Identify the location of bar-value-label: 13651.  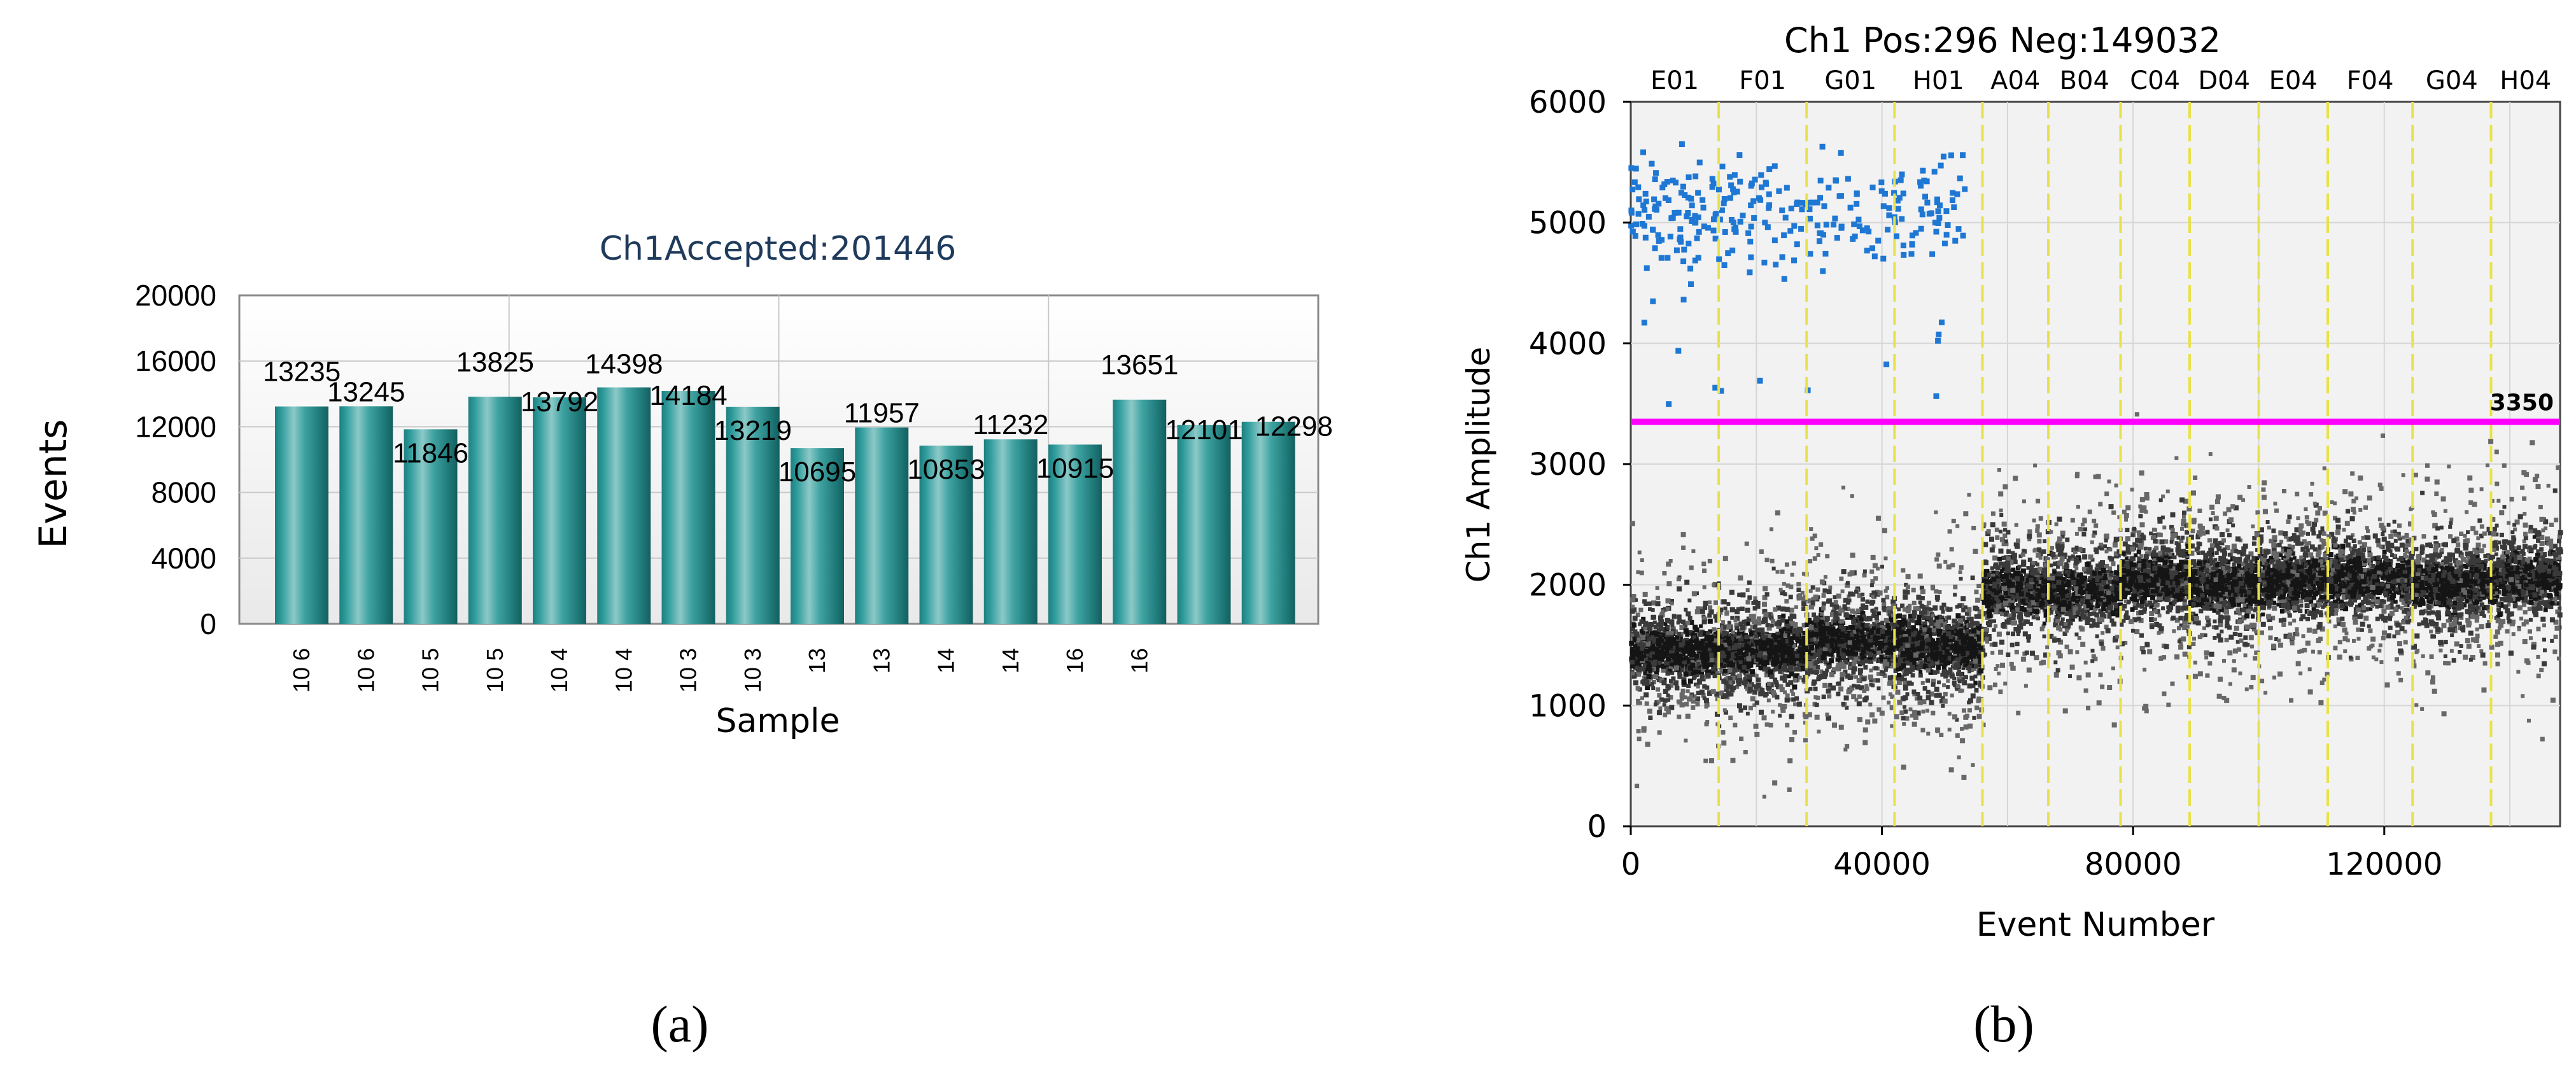
(1140, 365).